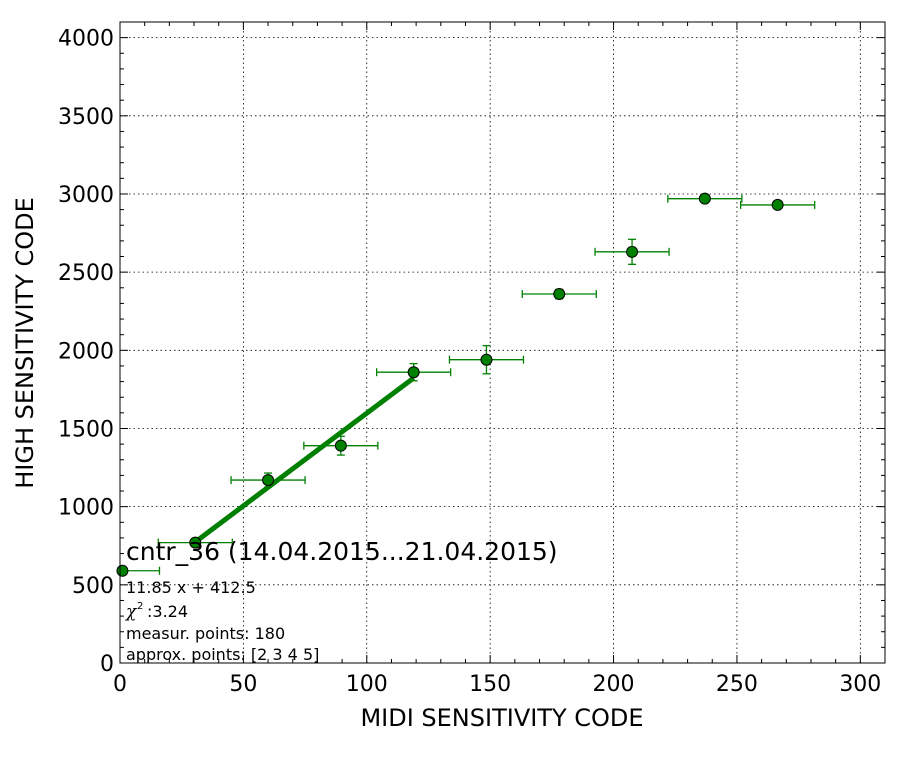  I want to click on x-tick-label: 300, so click(860, 684).